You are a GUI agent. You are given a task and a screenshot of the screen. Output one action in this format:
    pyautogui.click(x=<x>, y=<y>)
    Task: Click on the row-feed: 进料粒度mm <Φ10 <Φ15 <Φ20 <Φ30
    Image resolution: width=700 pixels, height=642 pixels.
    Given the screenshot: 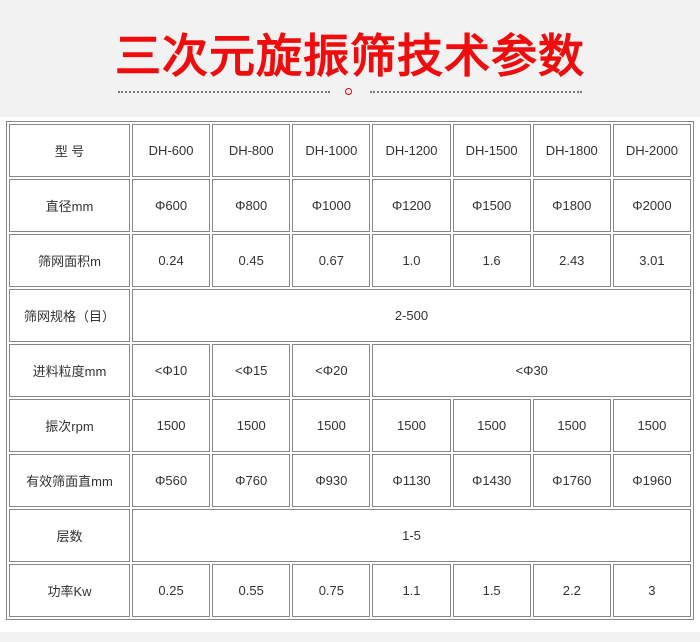 What is the action you would take?
    pyautogui.click(x=350, y=370)
    